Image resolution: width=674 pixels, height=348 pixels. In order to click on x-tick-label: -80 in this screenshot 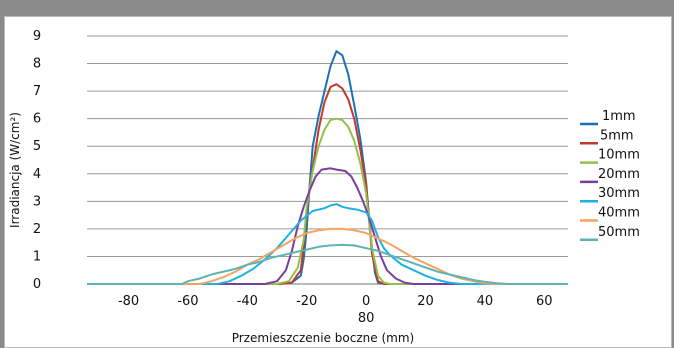, I will do `click(128, 301)`.